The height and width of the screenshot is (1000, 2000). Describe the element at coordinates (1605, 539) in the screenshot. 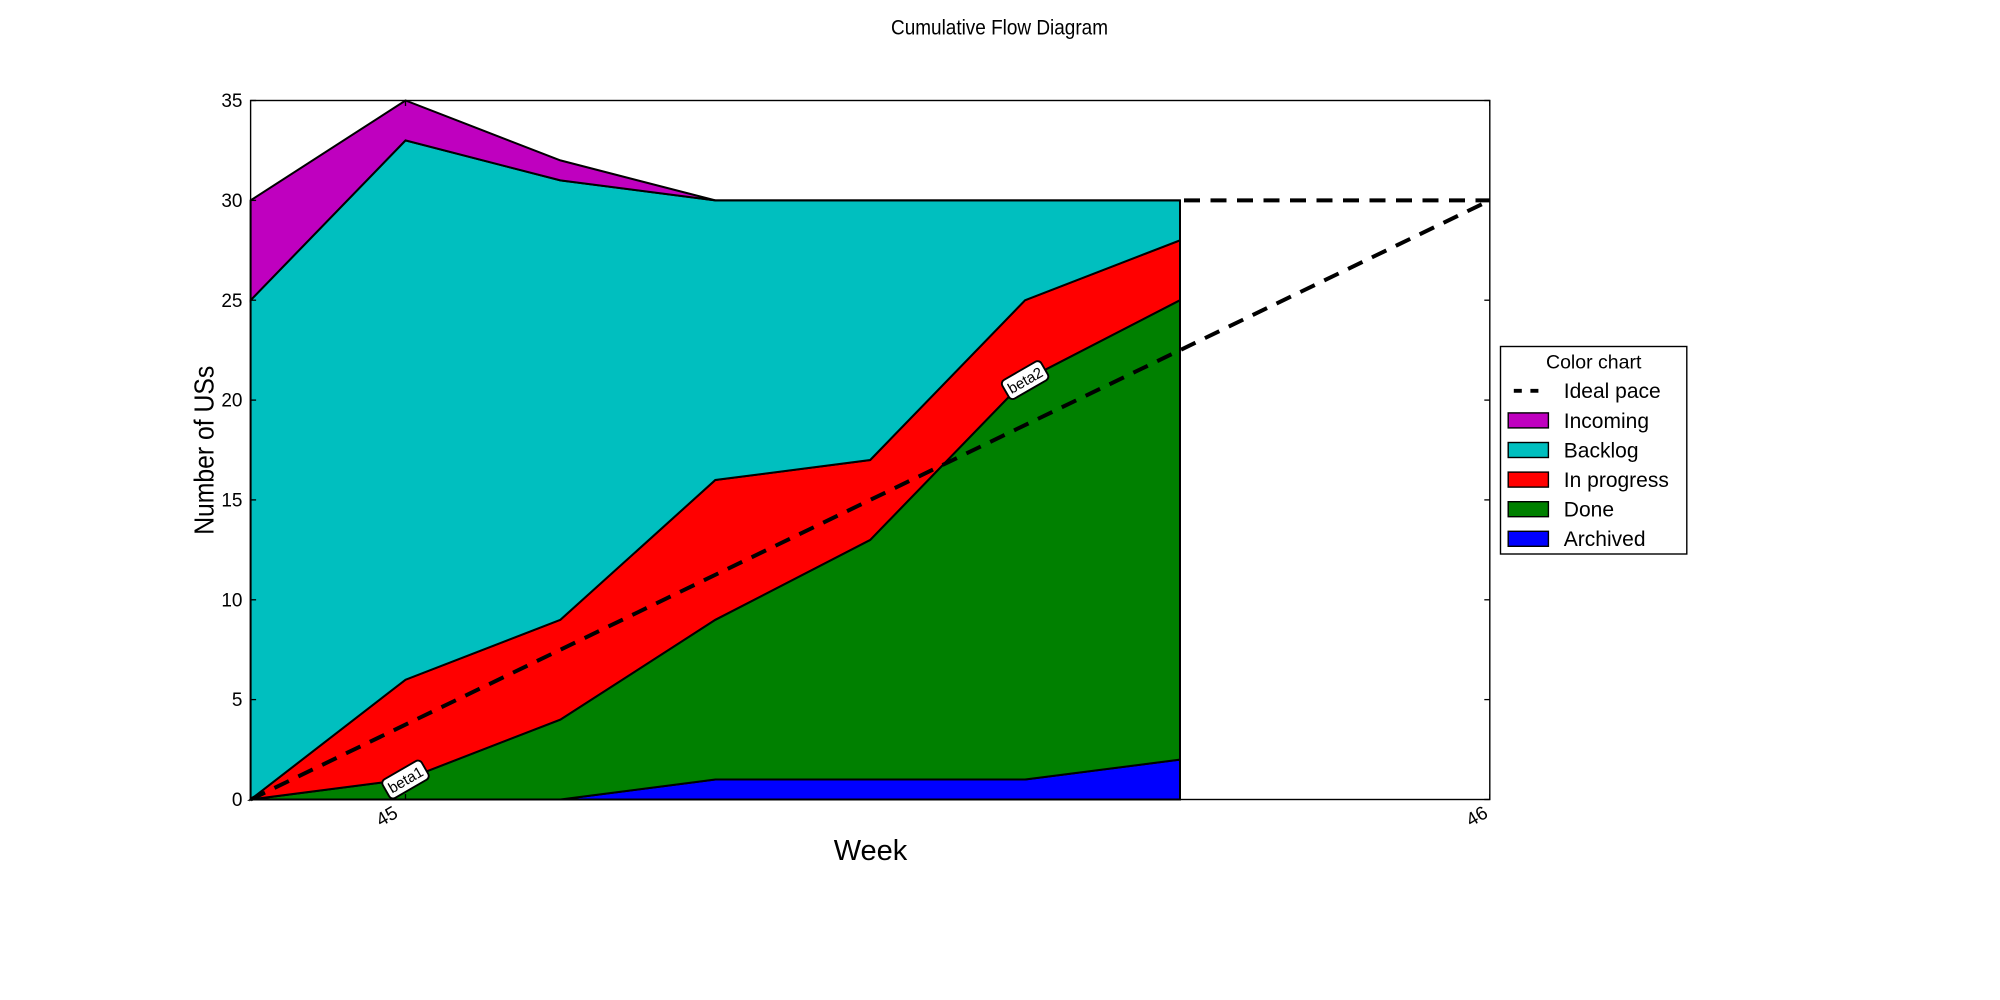

I see `svg-text: Archived` at that location.